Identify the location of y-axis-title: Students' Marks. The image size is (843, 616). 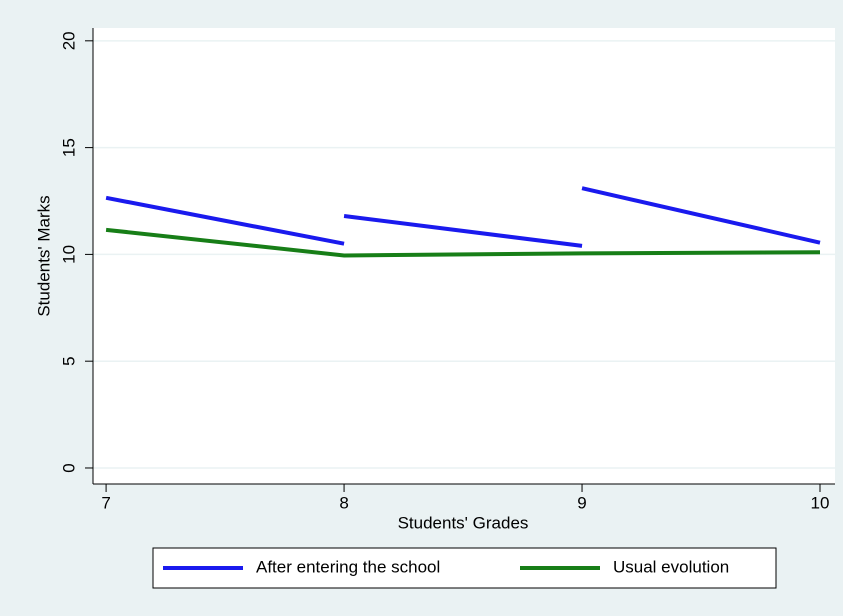
(43, 255).